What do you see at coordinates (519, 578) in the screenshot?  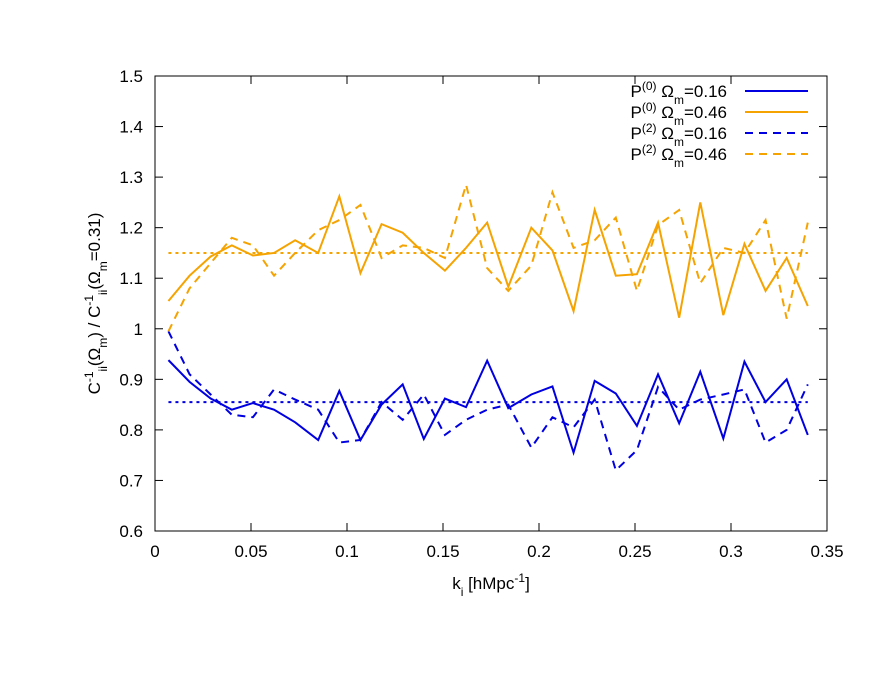 I see `x-axis-label-part: -1` at bounding box center [519, 578].